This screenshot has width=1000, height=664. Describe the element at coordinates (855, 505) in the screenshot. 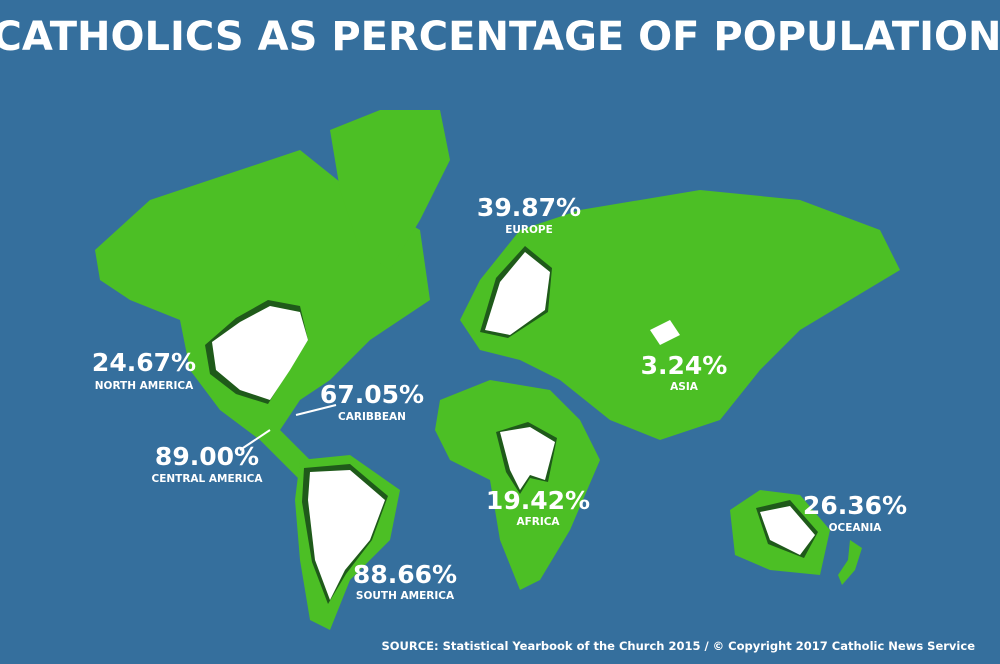

I see `region-value: 26.36%` at that location.